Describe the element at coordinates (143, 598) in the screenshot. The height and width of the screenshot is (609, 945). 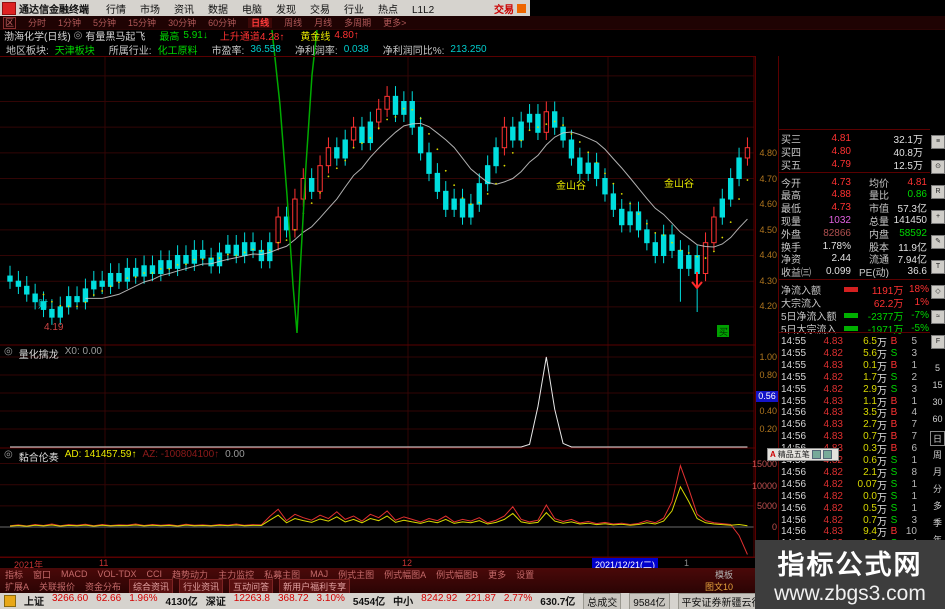
I see `status-seg: 1.96%` at that location.